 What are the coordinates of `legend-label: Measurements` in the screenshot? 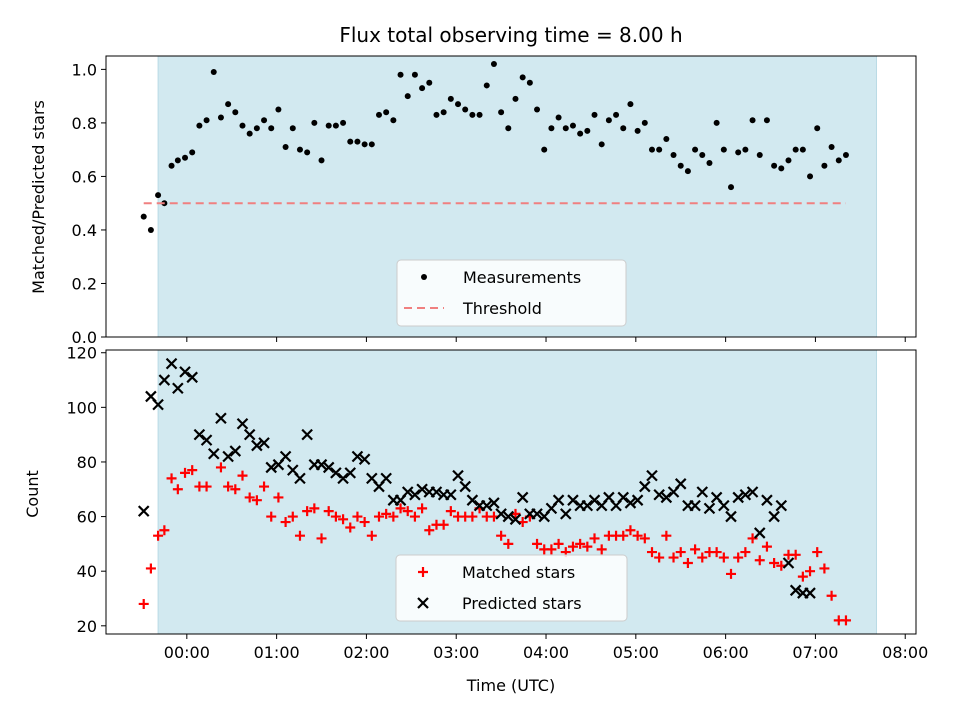 It's located at (522, 277).